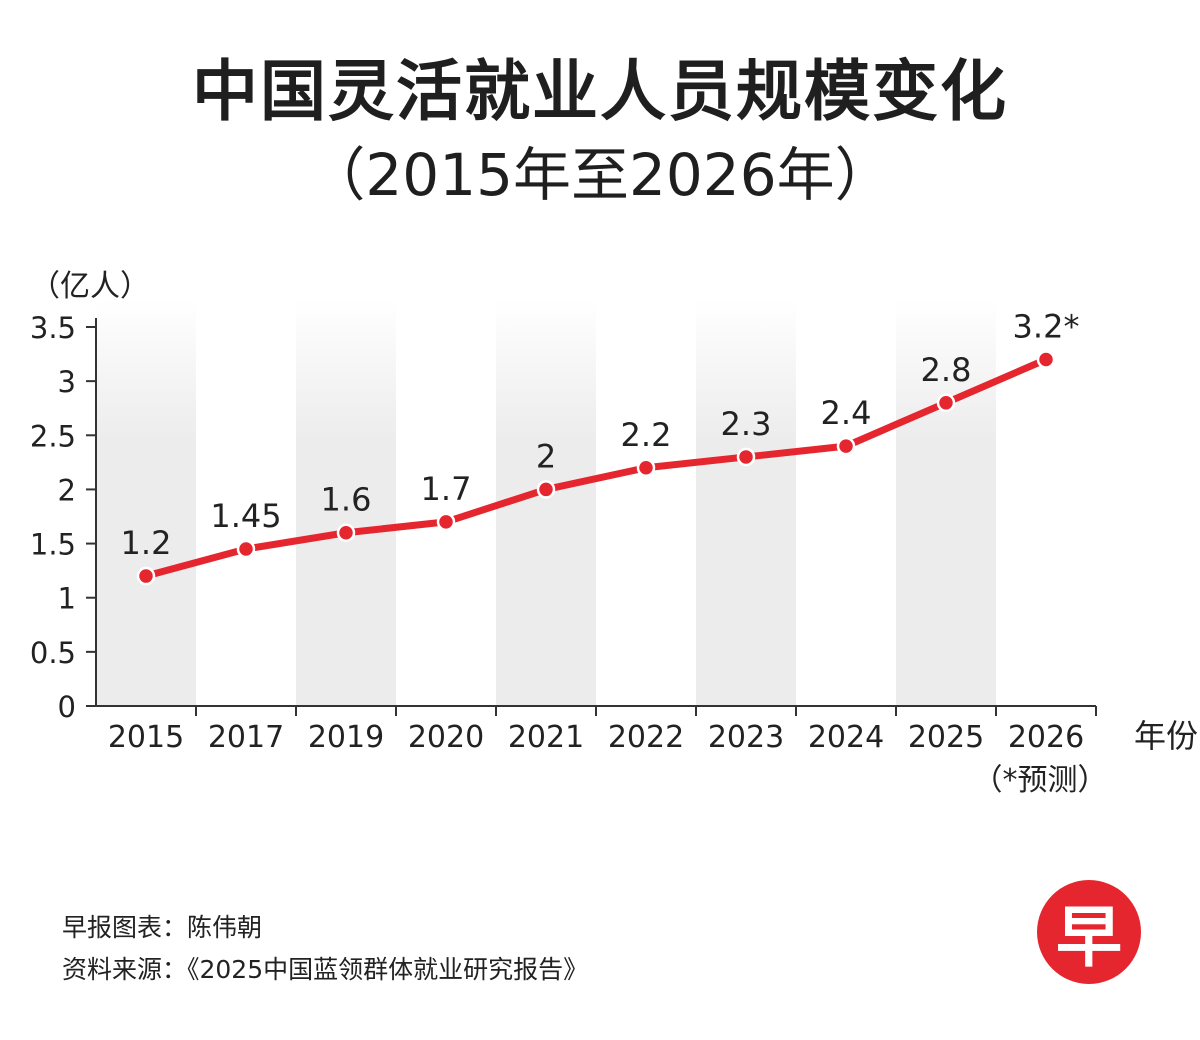  I want to click on y-tick-label: 0.5, so click(53, 653).